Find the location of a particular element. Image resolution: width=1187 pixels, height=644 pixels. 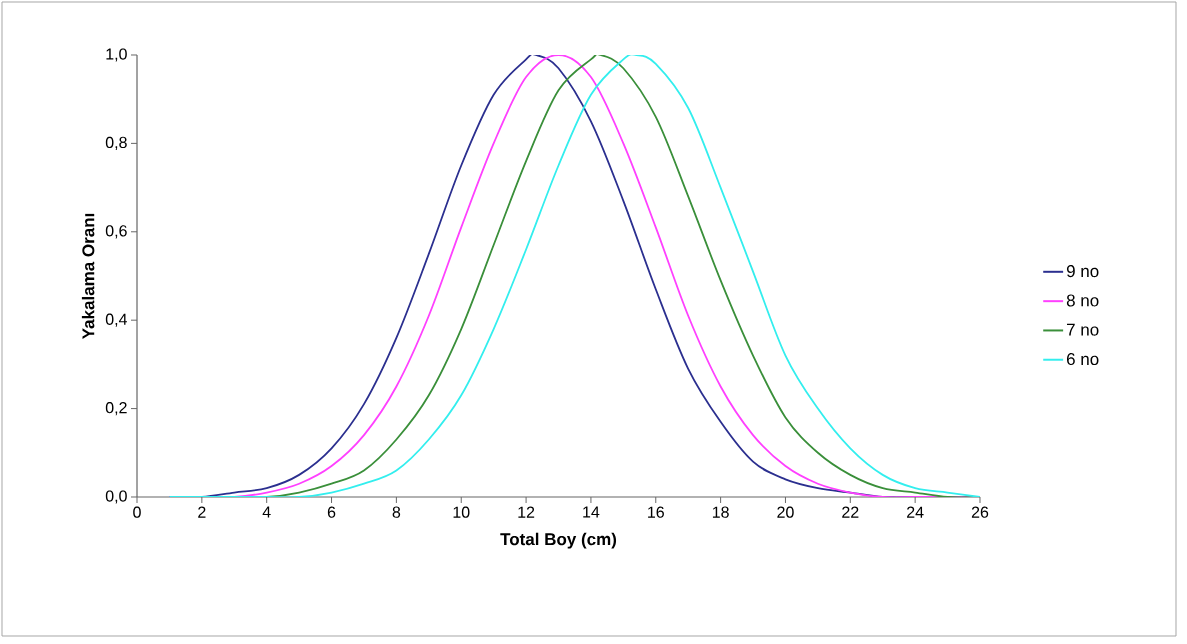

y-tick-label: 1,0 is located at coordinates (116, 55).